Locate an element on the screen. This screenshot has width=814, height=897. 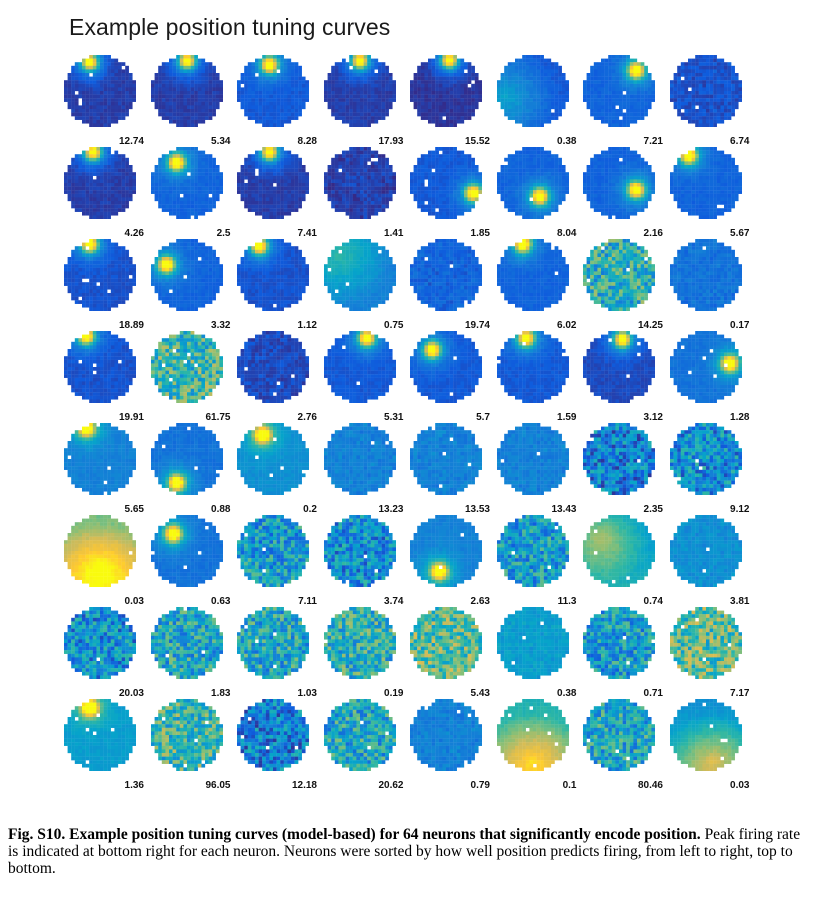
peak-firing-rate-label: 3.12 is located at coordinates (653, 418).